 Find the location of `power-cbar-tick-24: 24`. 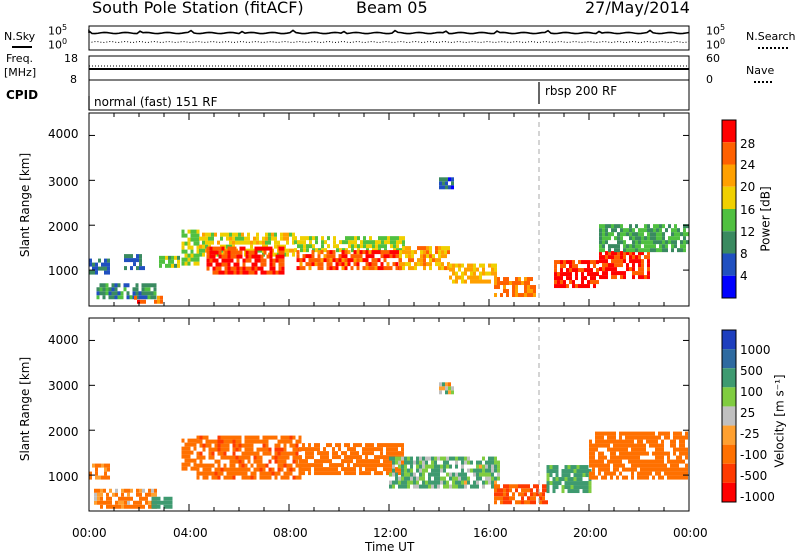

power-cbar-tick-24: 24 is located at coordinates (748, 165).